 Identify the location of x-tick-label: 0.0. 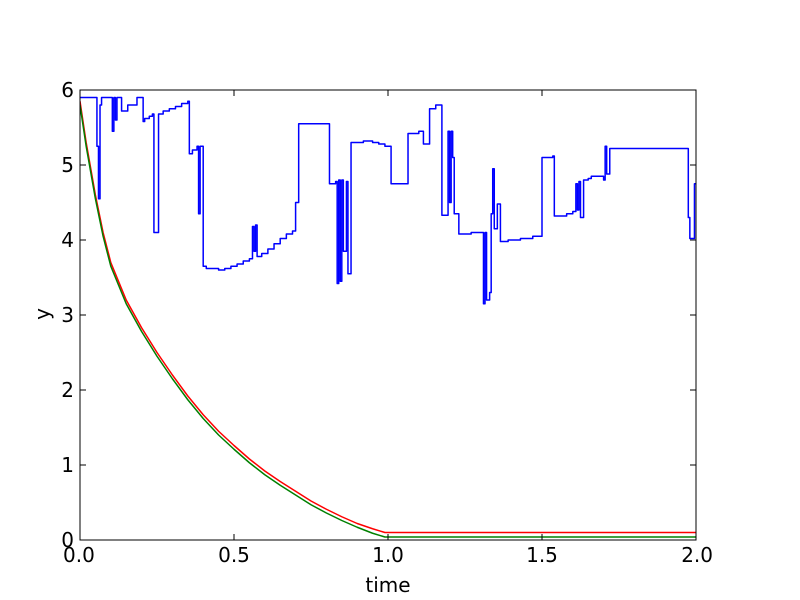
(79, 555).